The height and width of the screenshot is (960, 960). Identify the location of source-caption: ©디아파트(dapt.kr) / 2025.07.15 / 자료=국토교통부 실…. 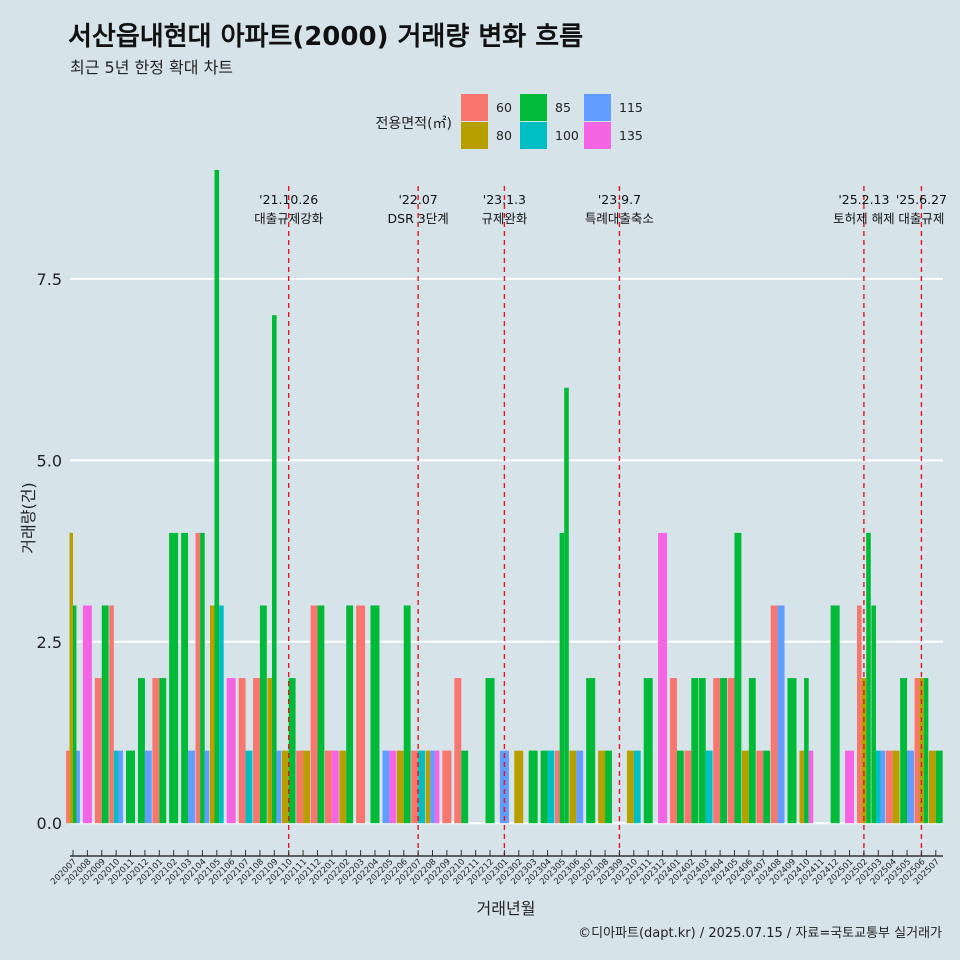
(760, 933).